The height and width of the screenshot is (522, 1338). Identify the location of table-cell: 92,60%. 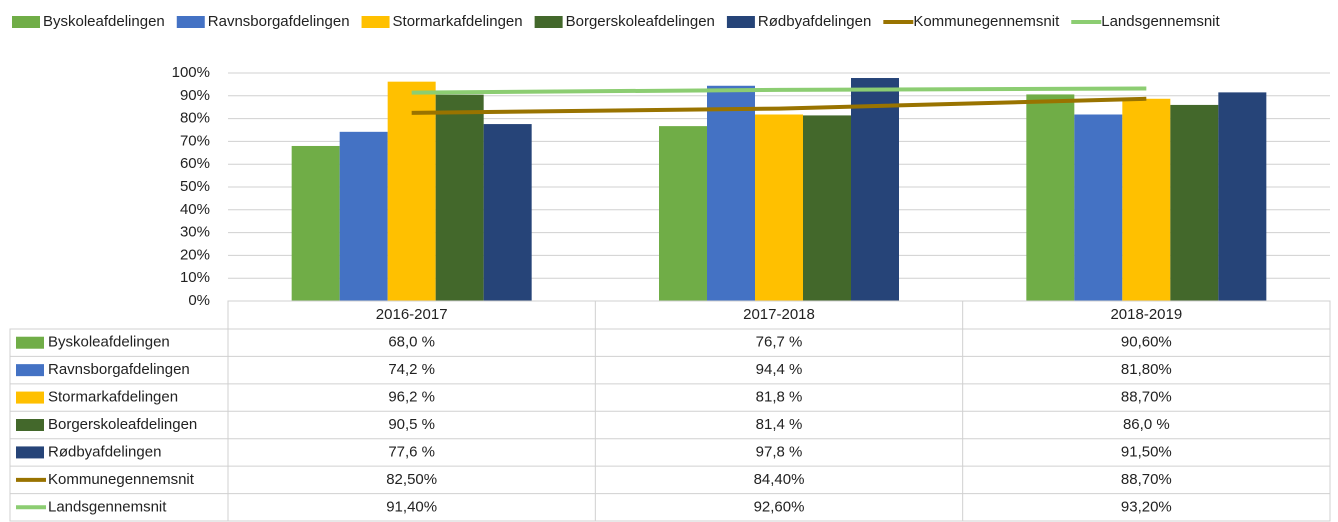
(779, 506).